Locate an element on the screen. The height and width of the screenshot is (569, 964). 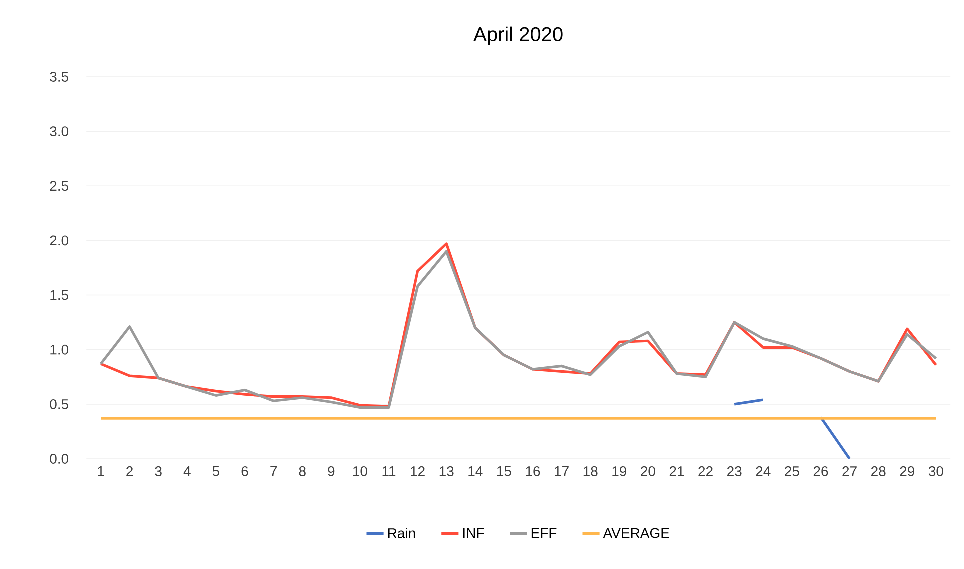
y-tick-label: 2.0 is located at coordinates (59, 241).